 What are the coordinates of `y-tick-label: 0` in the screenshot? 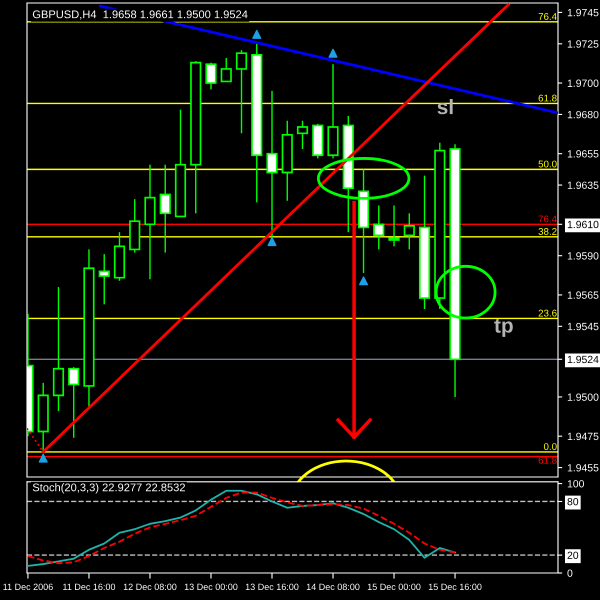 It's located at (569, 573).